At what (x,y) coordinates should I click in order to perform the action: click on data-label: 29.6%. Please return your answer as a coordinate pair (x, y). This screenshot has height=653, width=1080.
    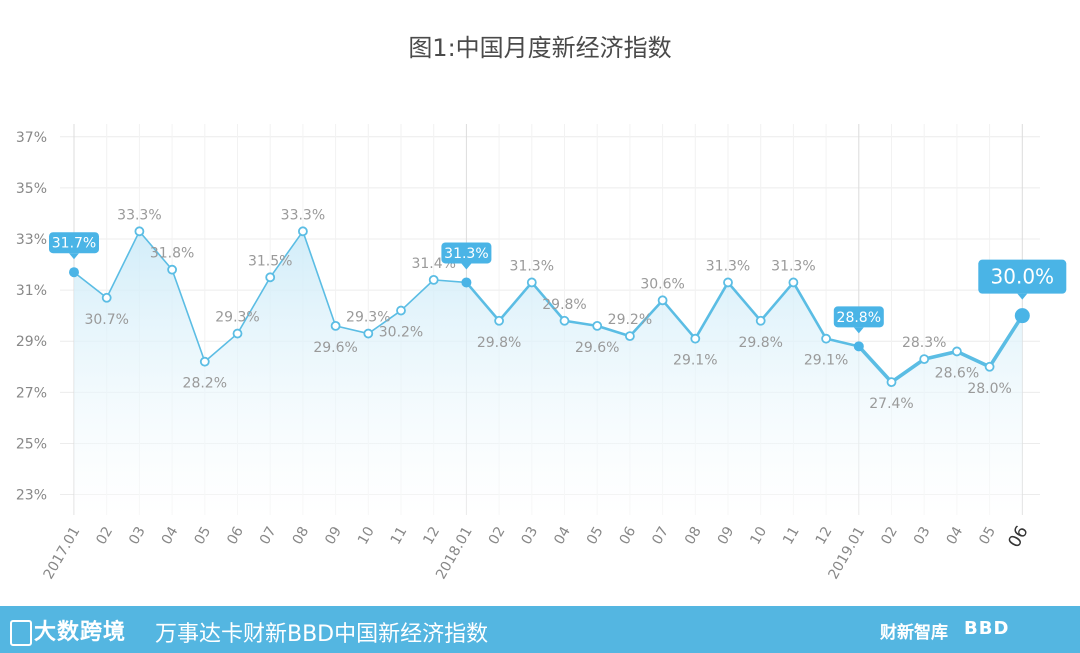
    Looking at the image, I should click on (335, 348).